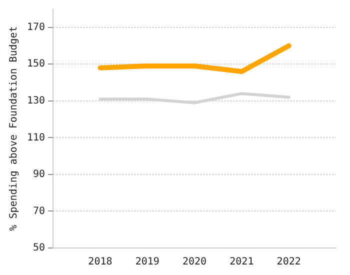 The width and height of the screenshot is (350, 275). What do you see at coordinates (14, 128) in the screenshot?
I see `y-axis-title: % Spending above Foundation Budget` at bounding box center [14, 128].